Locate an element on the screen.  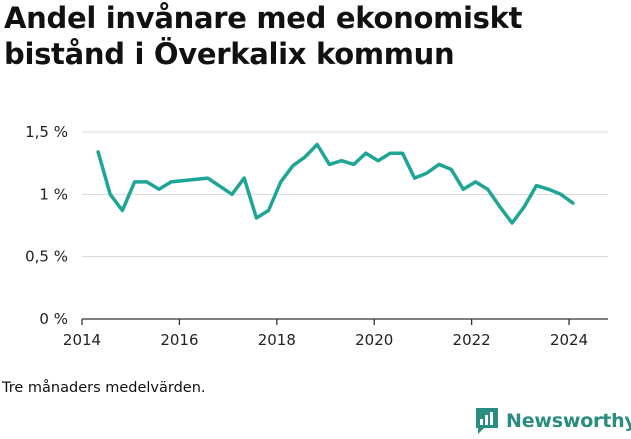
x-axis is located at coordinates (344, 321).